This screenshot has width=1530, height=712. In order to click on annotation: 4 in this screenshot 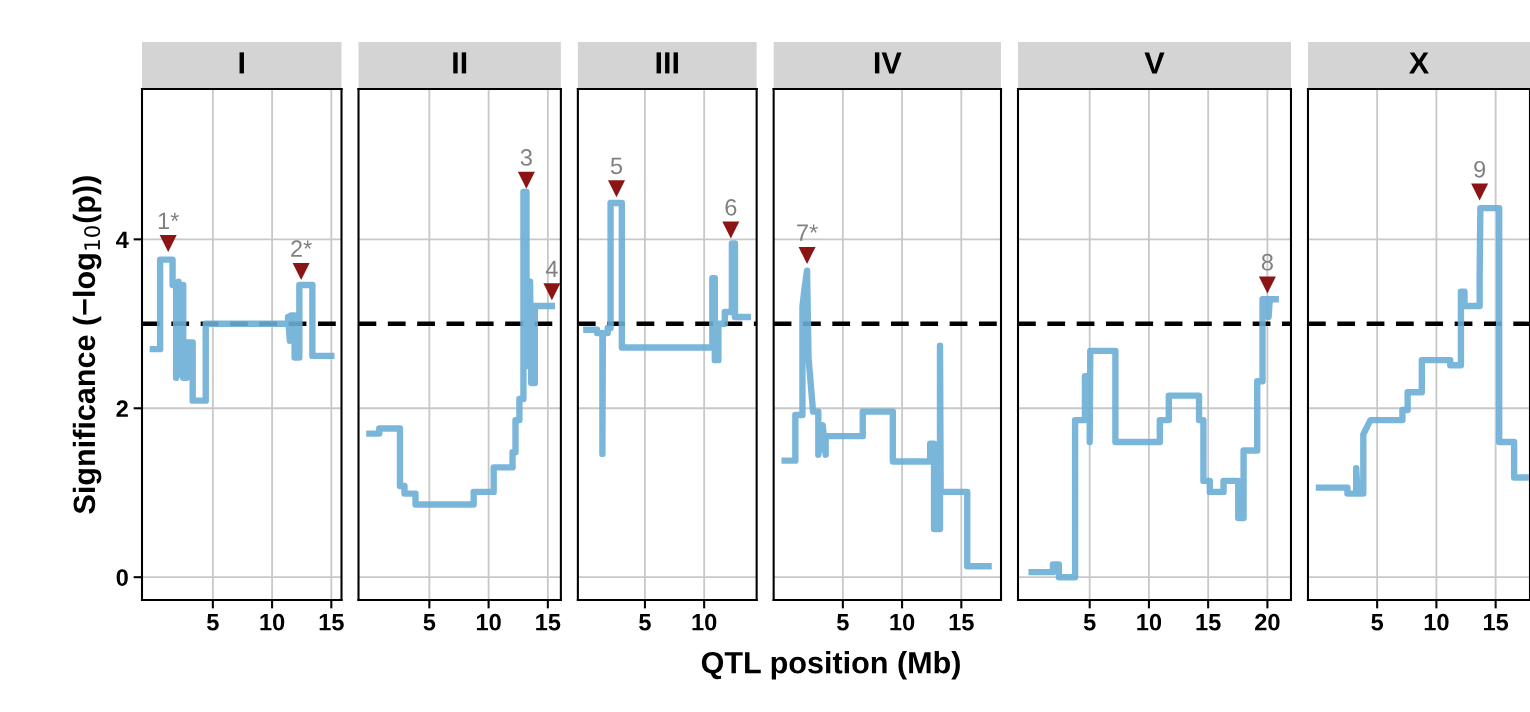, I will do `click(551, 269)`.